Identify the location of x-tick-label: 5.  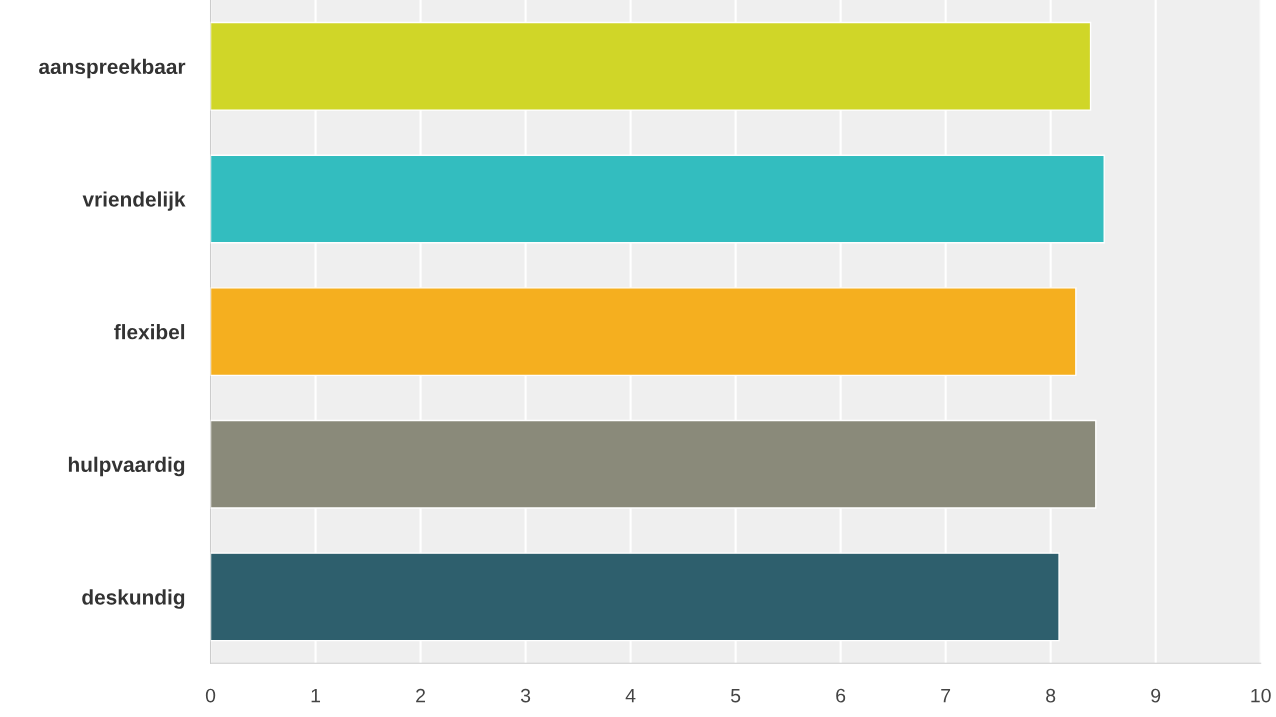
(735, 695).